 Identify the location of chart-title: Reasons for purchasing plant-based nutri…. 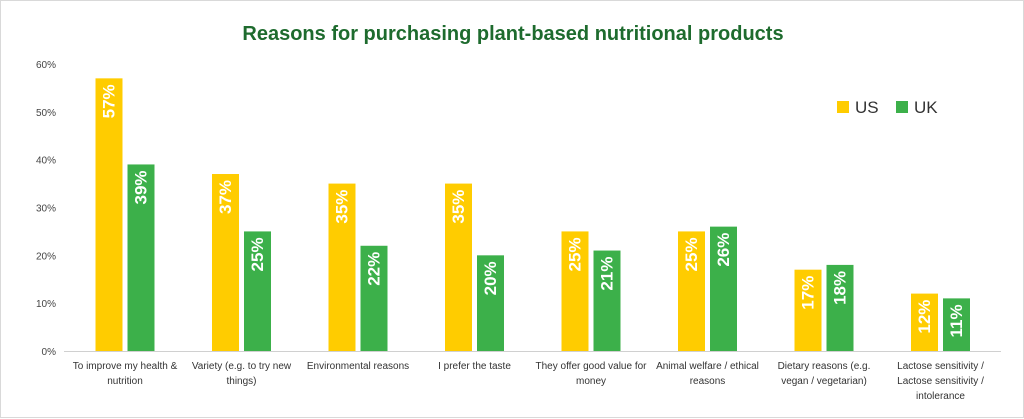
(513, 34).